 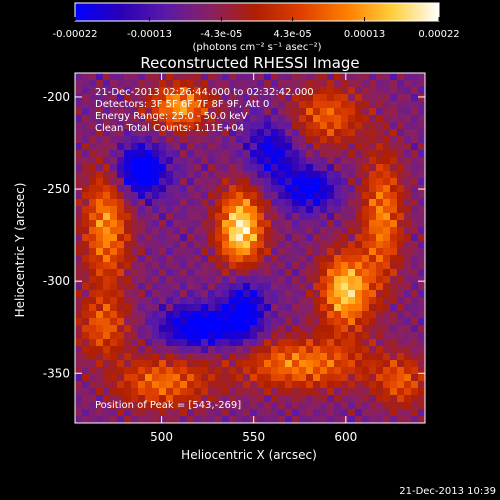 I want to click on colorbar-tick-label: -0.00013, so click(x=149, y=34).